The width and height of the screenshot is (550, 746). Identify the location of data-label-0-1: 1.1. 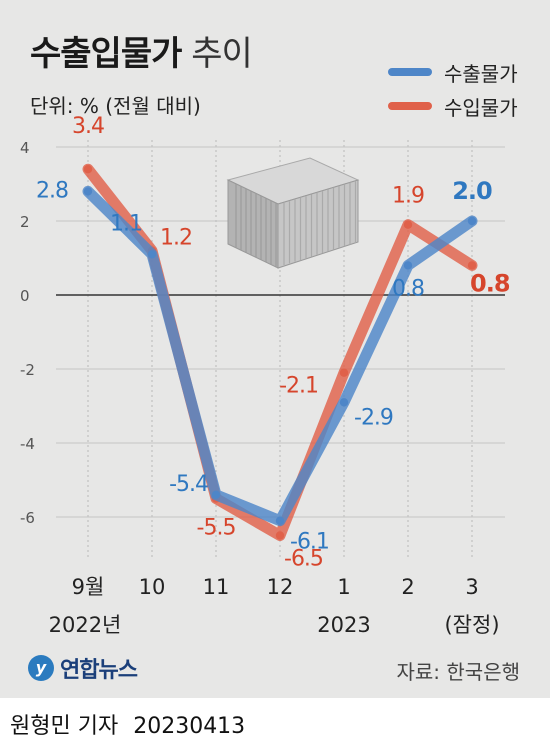
(126, 223).